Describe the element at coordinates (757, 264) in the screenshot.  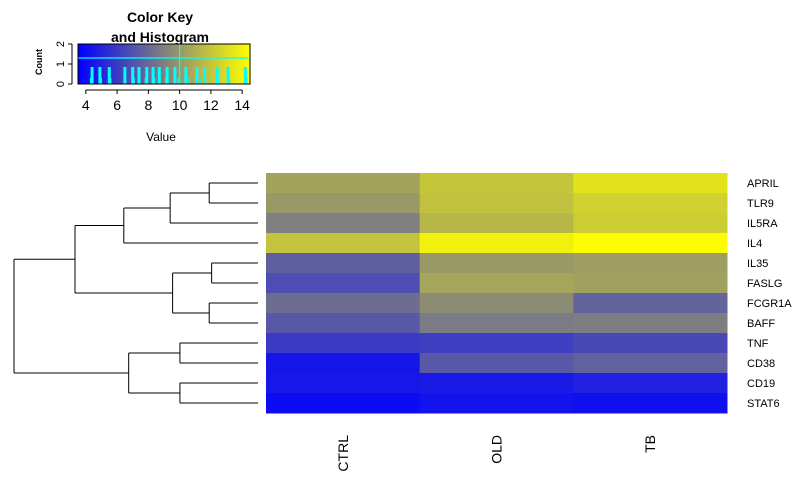
I see `heatmap-row-label: IL35` at that location.